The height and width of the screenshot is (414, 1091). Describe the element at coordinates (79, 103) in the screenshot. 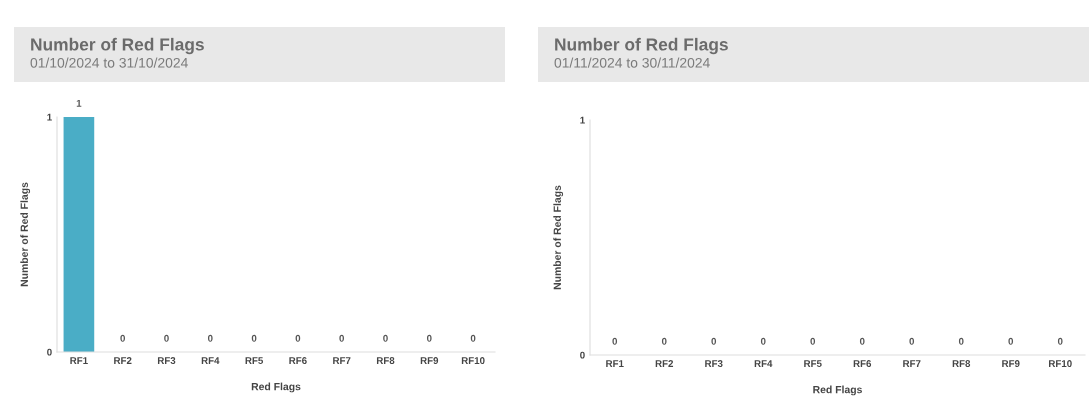

I see `data-label: 1` at that location.